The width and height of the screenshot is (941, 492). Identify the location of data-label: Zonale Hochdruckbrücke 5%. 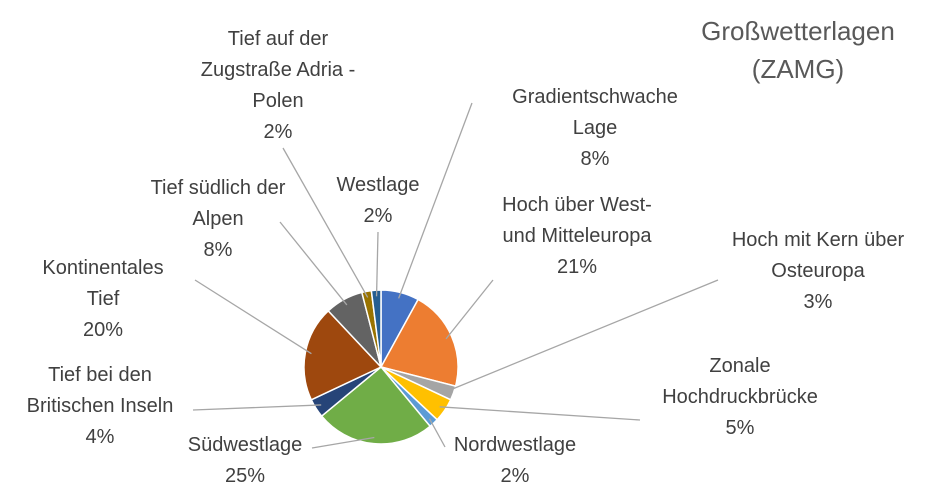
(740, 397).